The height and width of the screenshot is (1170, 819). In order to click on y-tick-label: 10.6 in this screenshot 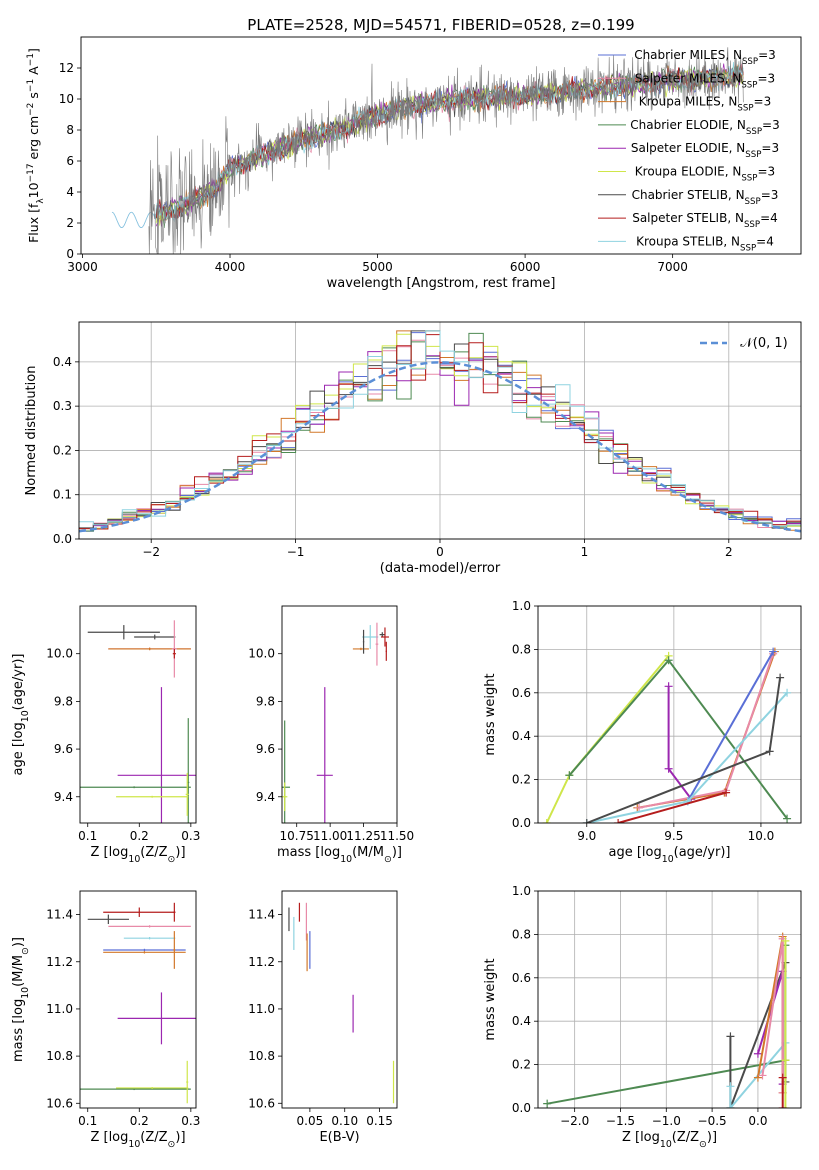, I will do `click(59, 1103)`.